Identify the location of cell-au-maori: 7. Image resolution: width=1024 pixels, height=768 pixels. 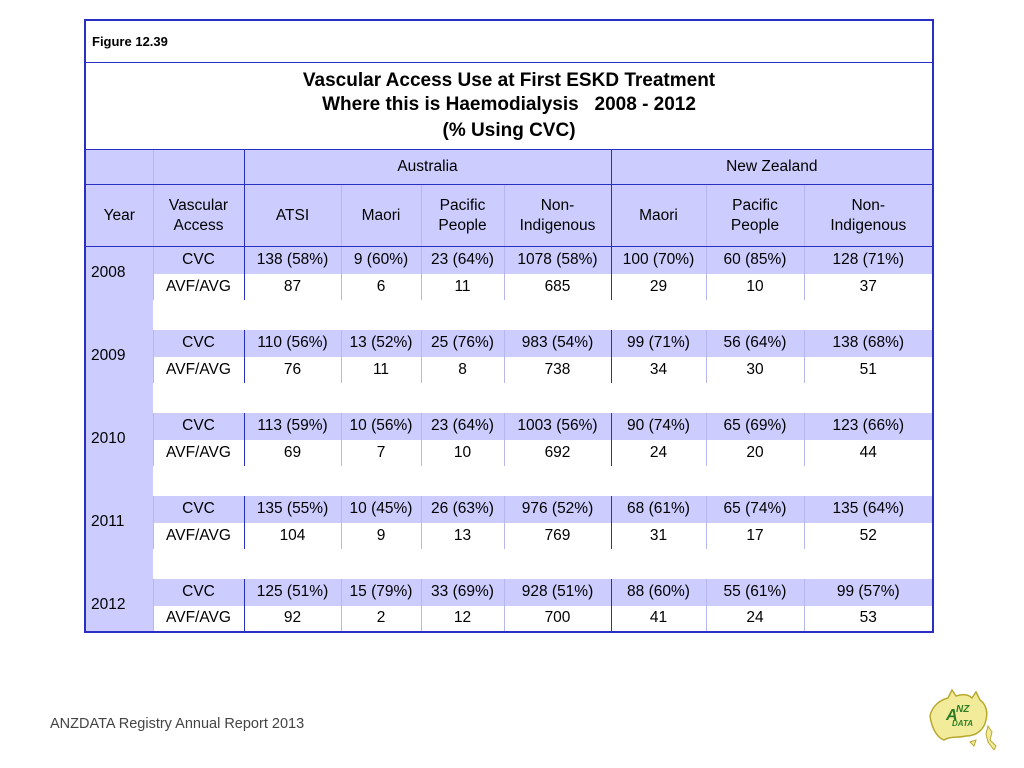
(381, 452).